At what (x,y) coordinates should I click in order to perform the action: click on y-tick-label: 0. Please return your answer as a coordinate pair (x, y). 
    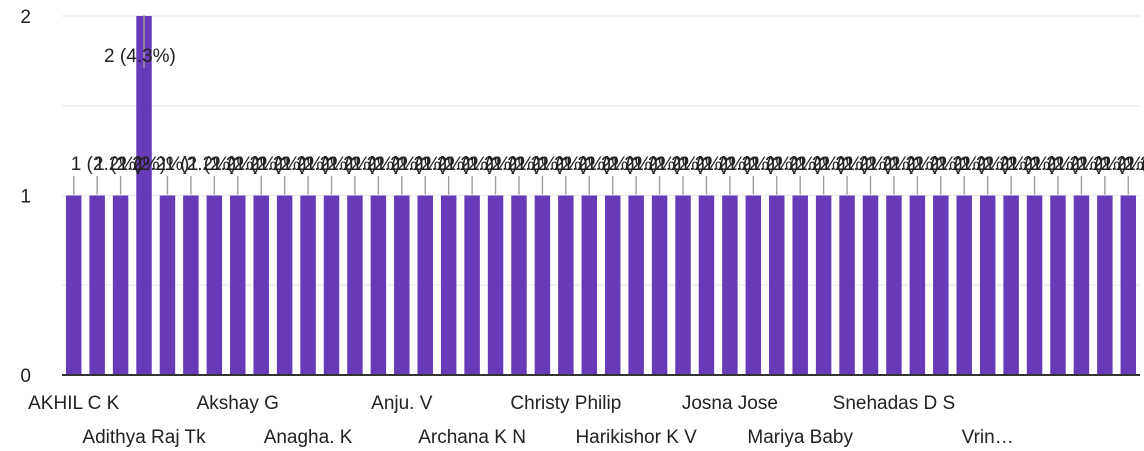
    Looking at the image, I should click on (25, 376).